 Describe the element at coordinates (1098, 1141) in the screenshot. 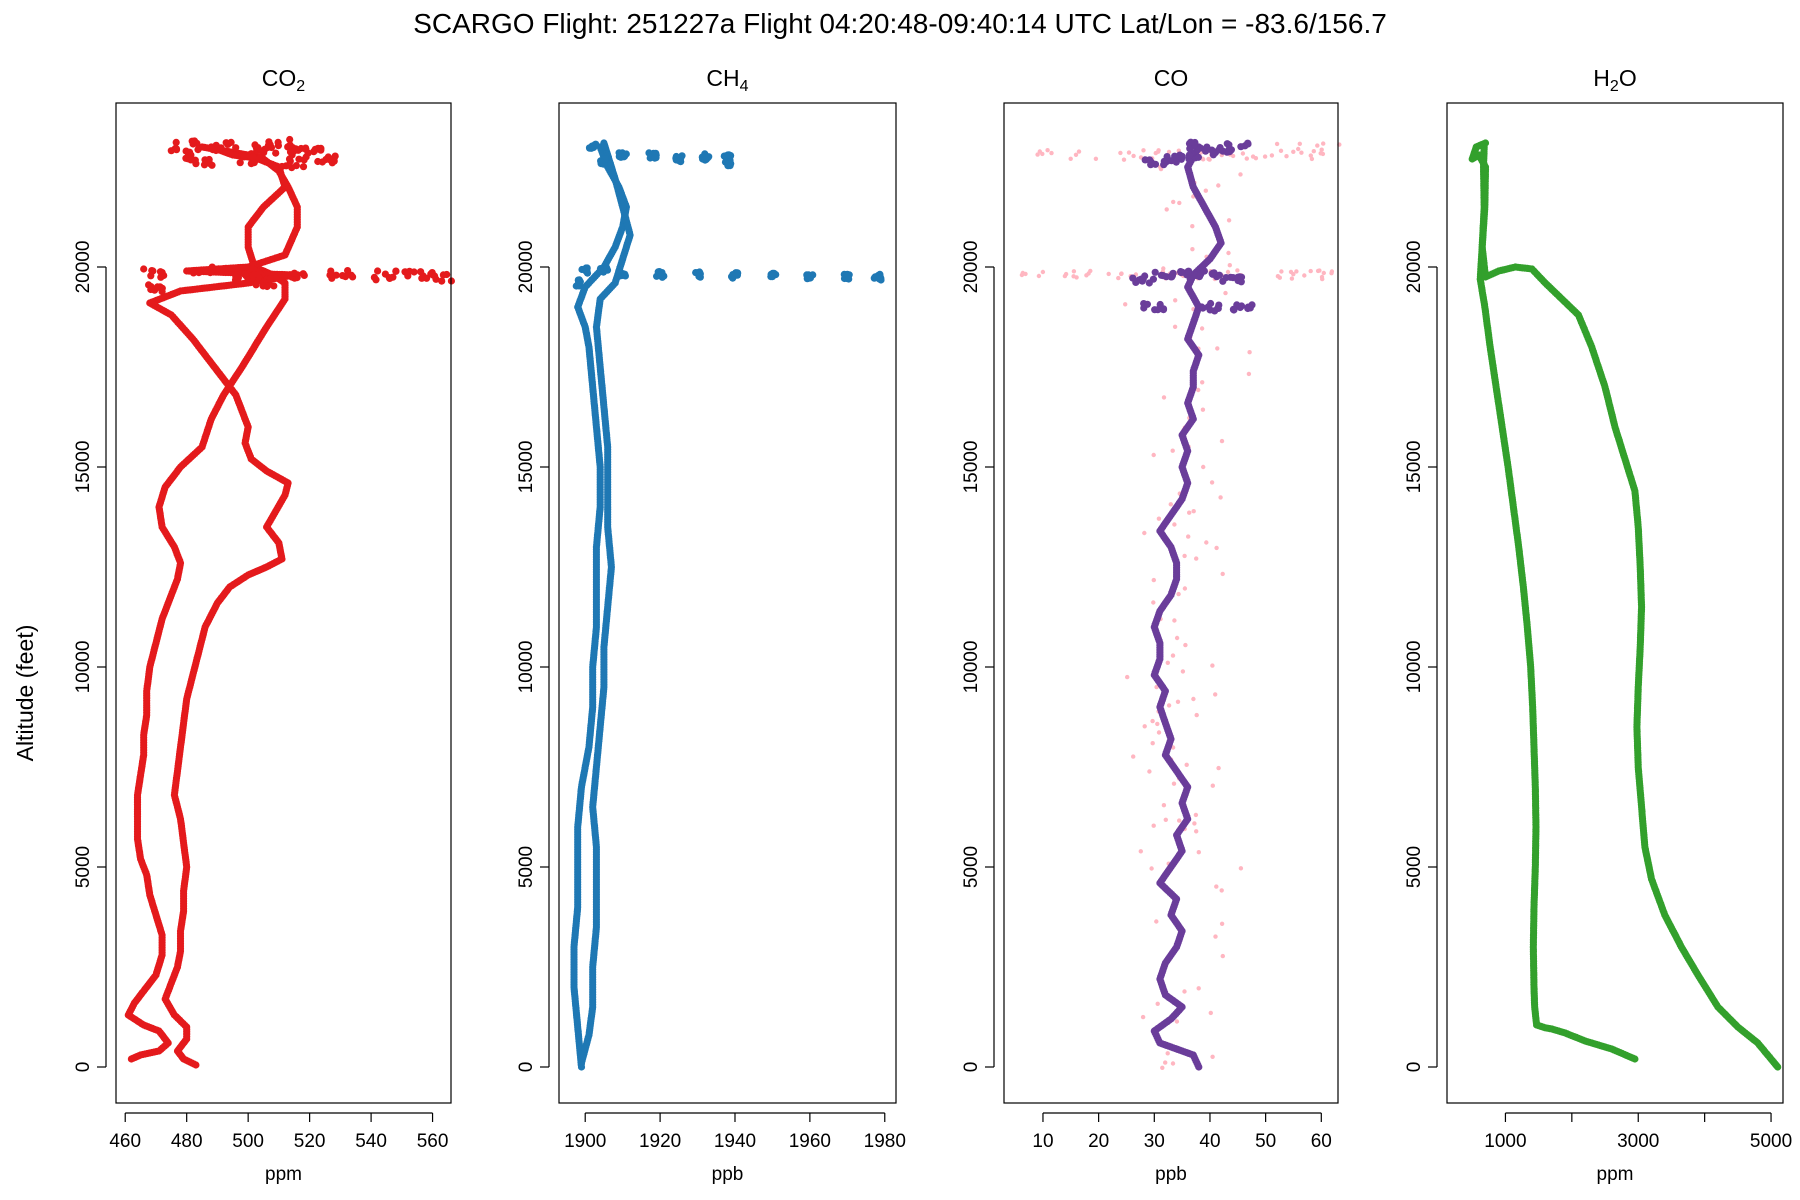

I see `co-x-tick-label: 20` at that location.